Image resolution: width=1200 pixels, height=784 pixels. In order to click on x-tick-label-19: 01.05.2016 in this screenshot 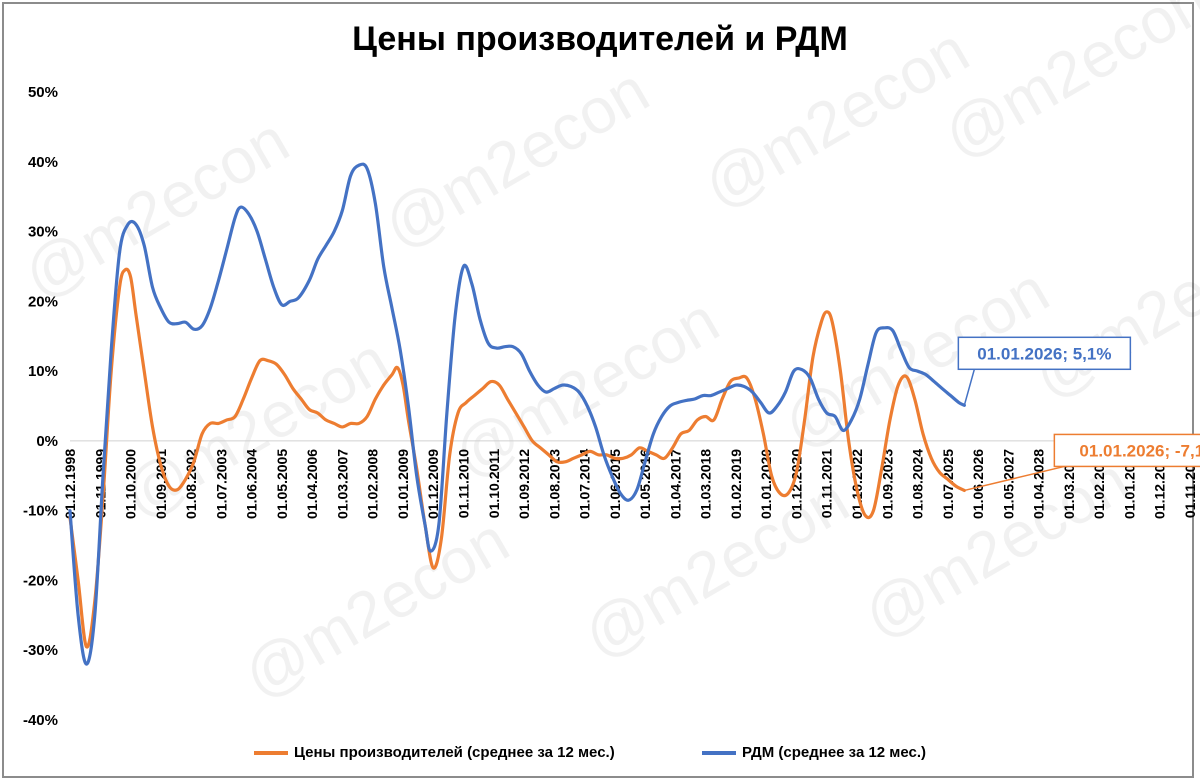, I will do `click(645, 484)`.